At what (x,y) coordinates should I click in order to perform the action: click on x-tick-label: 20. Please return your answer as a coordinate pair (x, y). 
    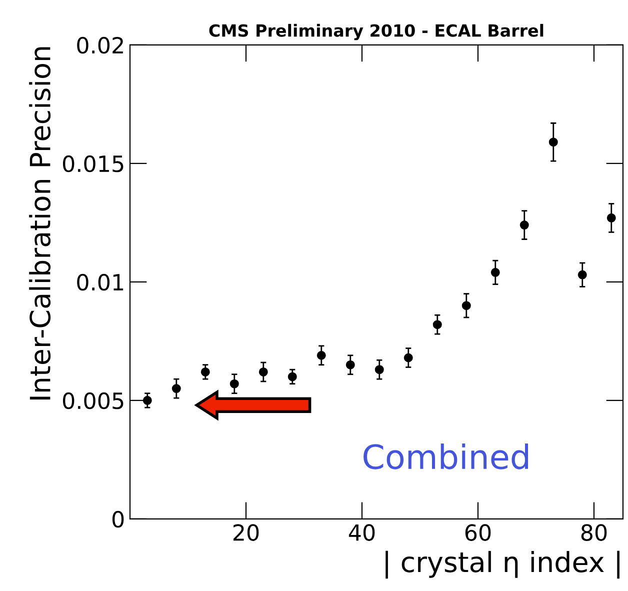
    Looking at the image, I should click on (246, 532).